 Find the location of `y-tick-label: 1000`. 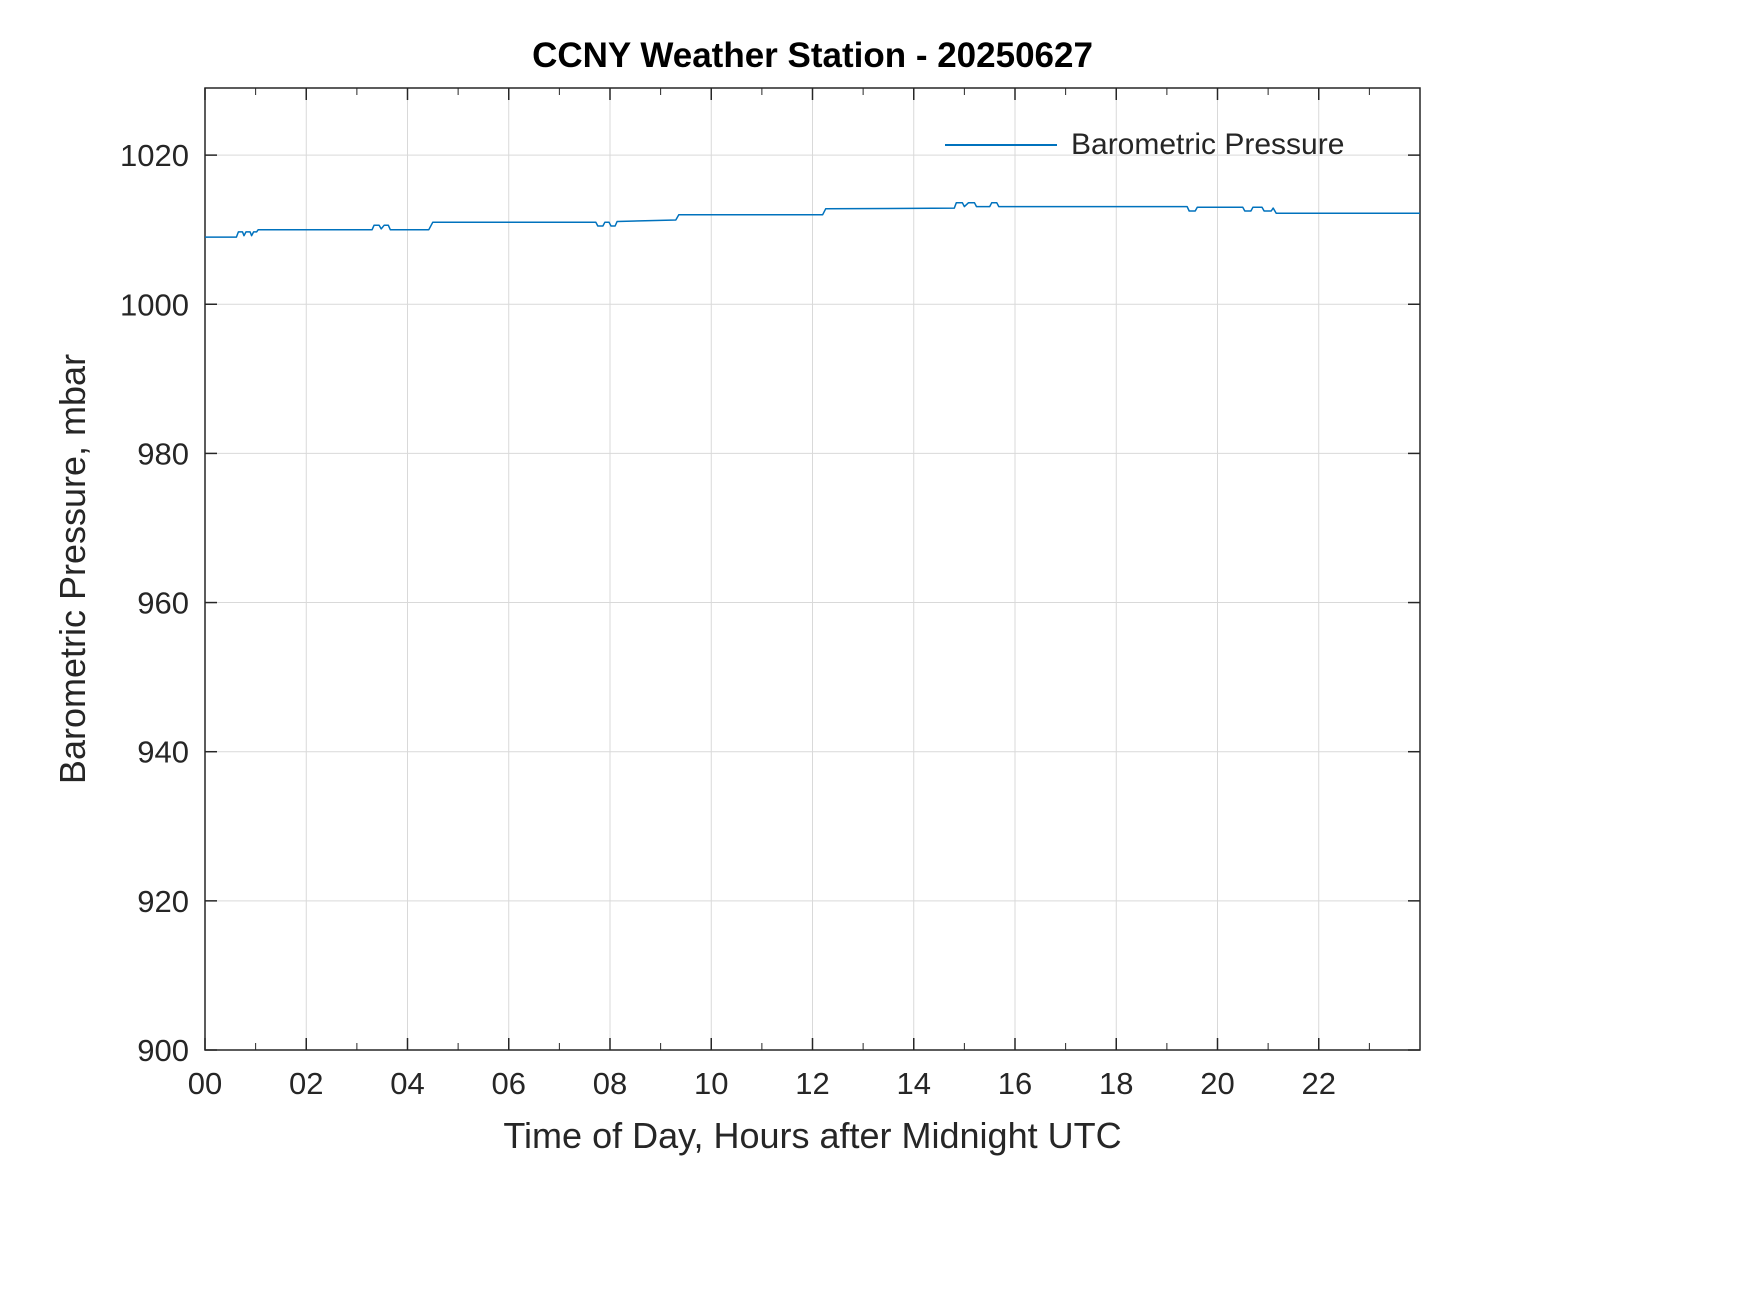

y-tick-label: 1000 is located at coordinates (154, 304).